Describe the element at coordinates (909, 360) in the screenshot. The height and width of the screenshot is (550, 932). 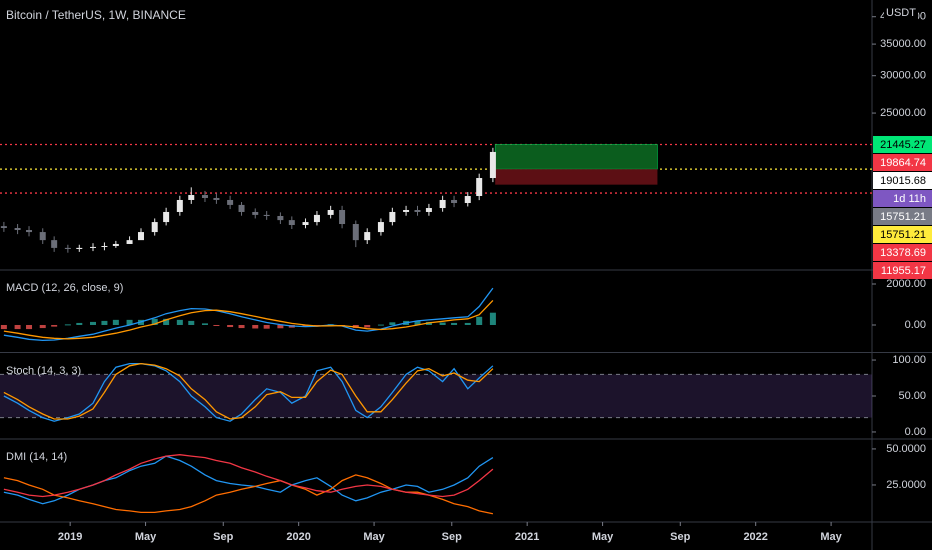
I see `y-tick-label: 100.00` at that location.